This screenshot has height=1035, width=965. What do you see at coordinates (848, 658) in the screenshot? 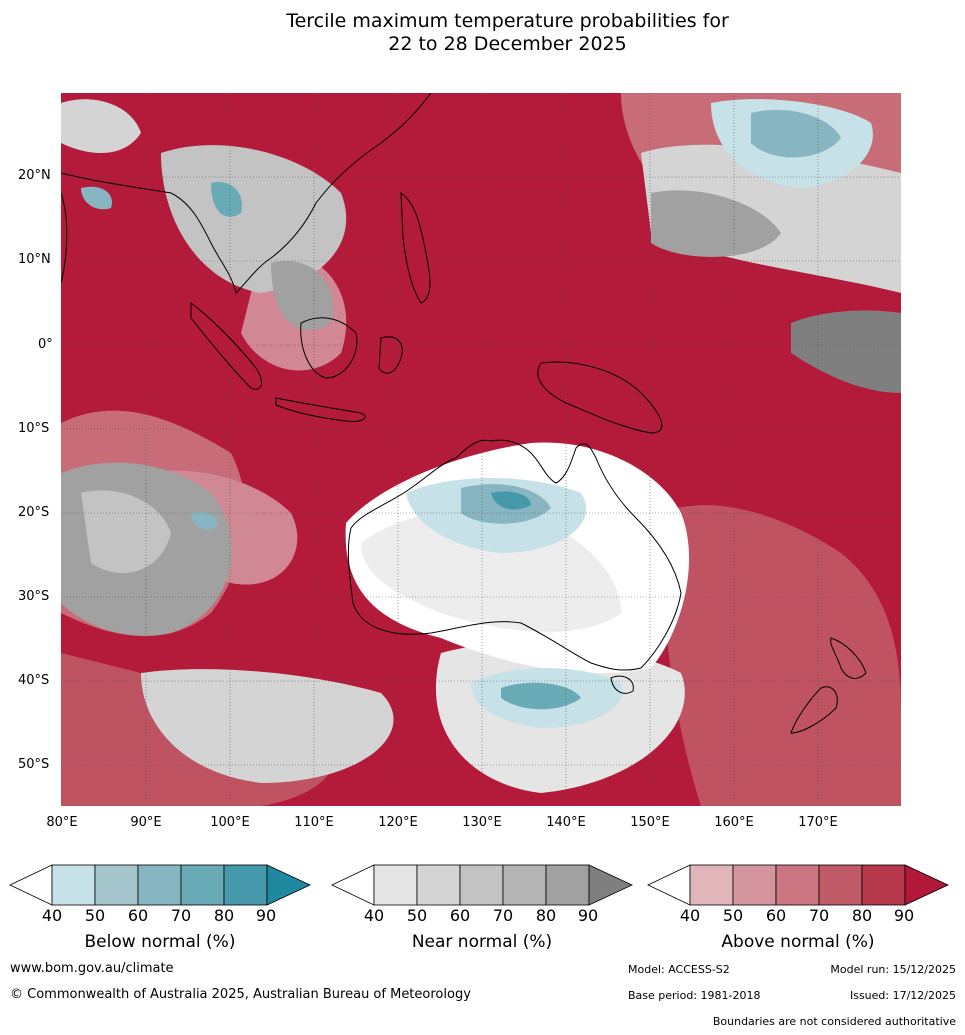
I see `new-zealand-north` at bounding box center [848, 658].